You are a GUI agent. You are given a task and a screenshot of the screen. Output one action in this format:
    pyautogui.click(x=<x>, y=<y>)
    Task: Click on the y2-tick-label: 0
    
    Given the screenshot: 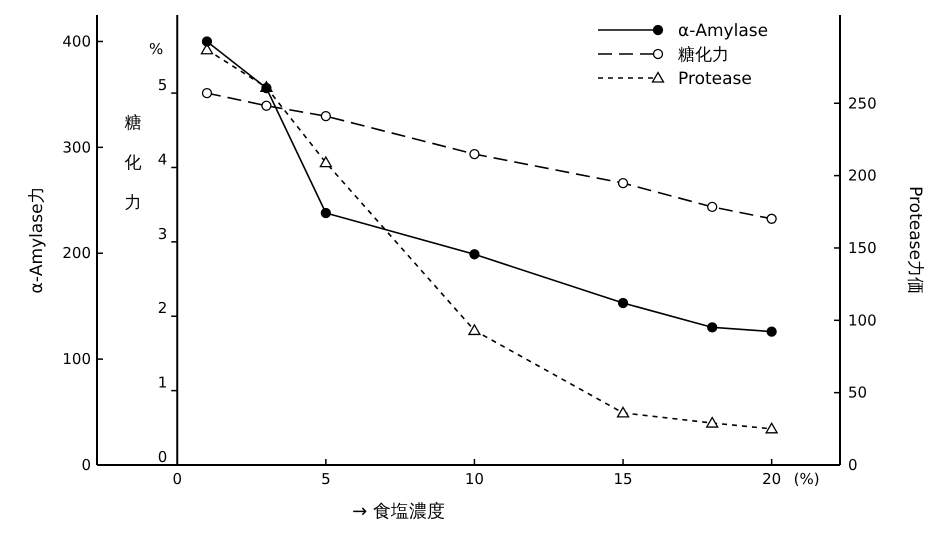 What is the action you would take?
    pyautogui.click(x=853, y=465)
    